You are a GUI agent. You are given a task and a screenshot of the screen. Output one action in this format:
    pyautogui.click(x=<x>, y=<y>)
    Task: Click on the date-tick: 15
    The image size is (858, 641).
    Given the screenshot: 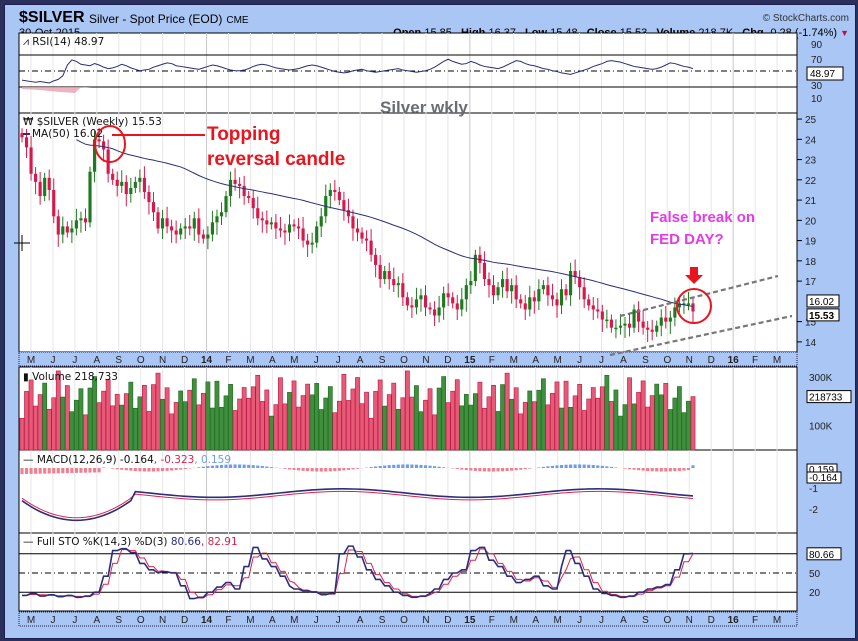 What is the action you would take?
    pyautogui.click(x=470, y=620)
    